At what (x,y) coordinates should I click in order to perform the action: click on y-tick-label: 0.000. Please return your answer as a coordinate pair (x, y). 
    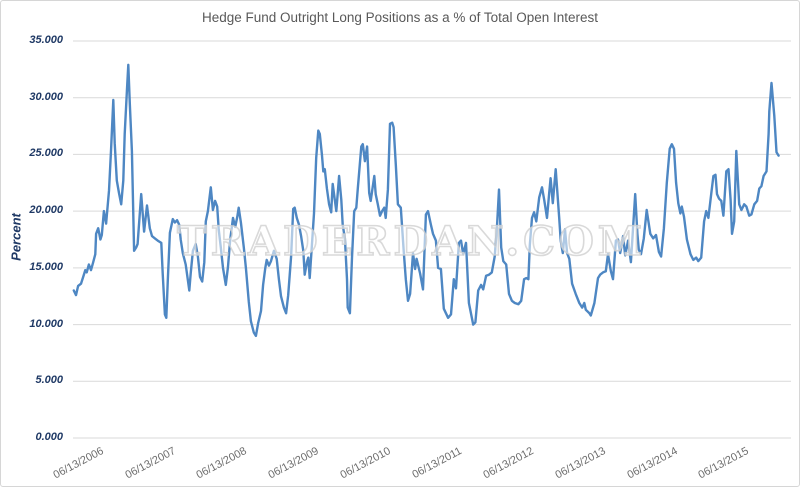
    Looking at the image, I should click on (49, 437).